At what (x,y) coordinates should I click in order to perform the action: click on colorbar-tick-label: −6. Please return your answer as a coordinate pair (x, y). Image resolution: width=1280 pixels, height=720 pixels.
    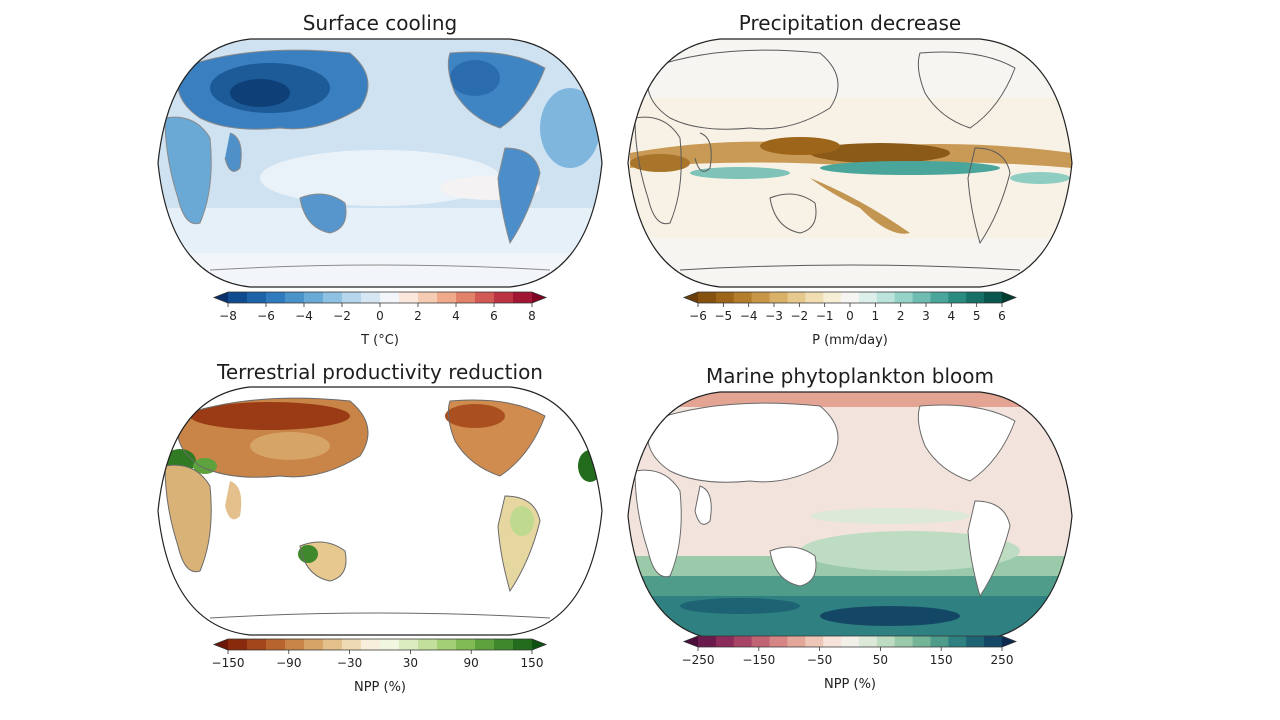
    Looking at the image, I should click on (266, 316).